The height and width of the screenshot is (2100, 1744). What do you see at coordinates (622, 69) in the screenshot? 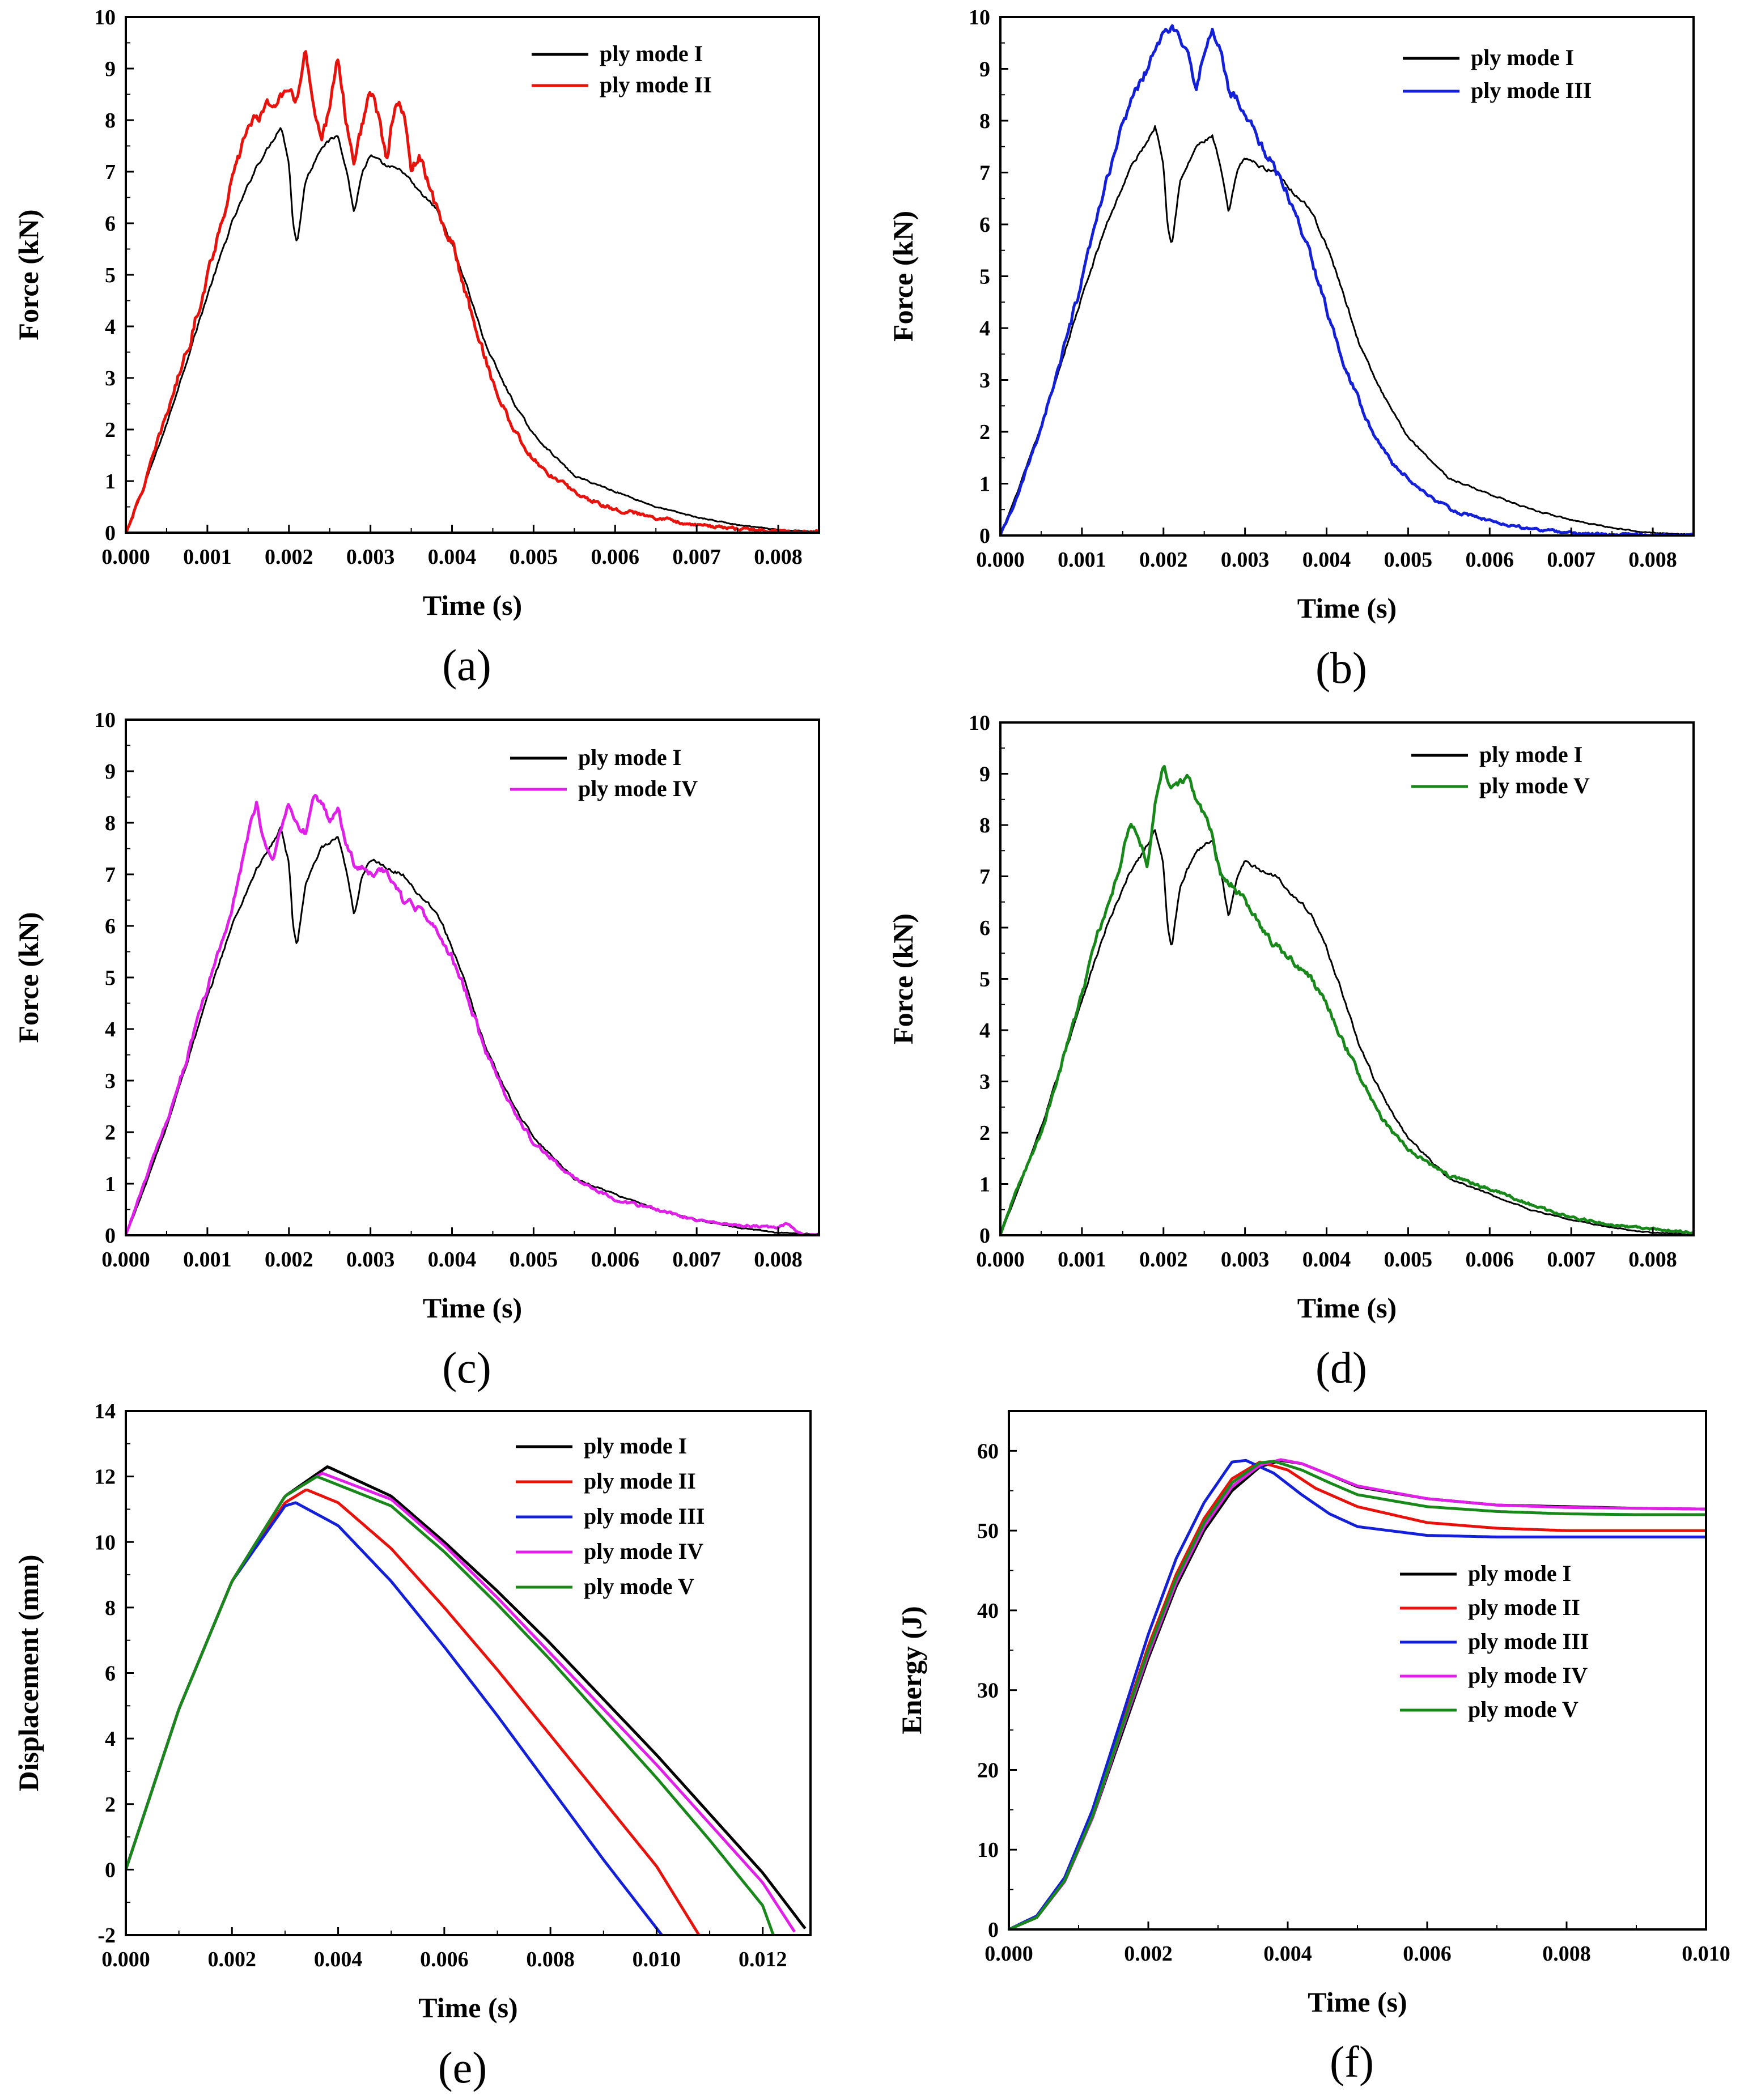
I see `legend: ply mode I ply mode II` at bounding box center [622, 69].